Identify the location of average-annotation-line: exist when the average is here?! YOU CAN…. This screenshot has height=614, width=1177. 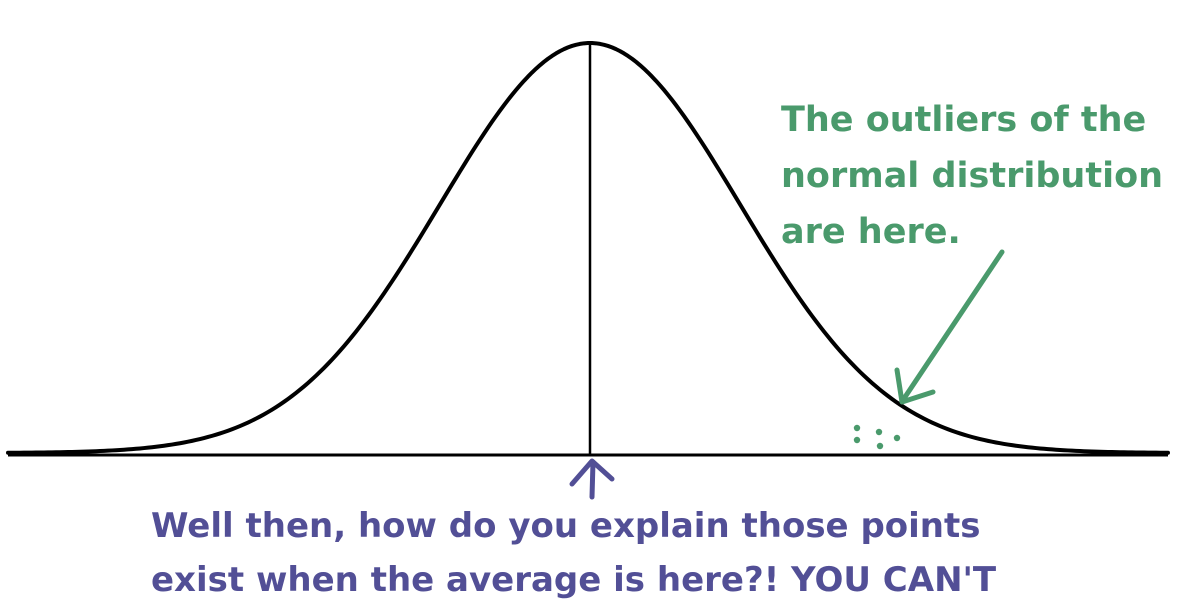
(574, 580).